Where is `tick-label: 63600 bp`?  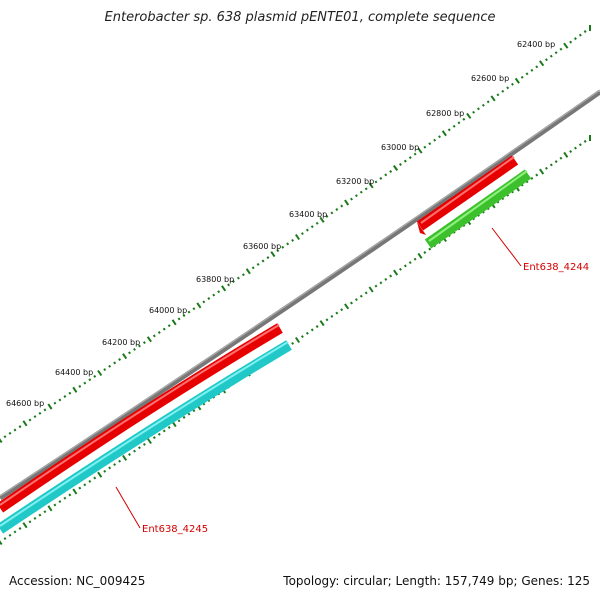
tick-label: 63600 bp is located at coordinates (262, 246).